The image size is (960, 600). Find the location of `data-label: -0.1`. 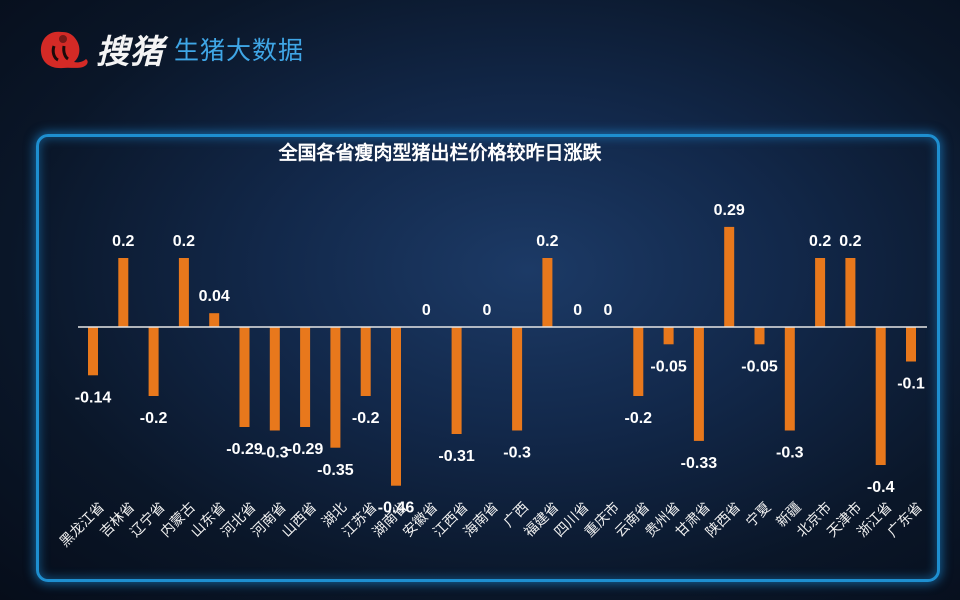

data-label: -0.1 is located at coordinates (911, 384).